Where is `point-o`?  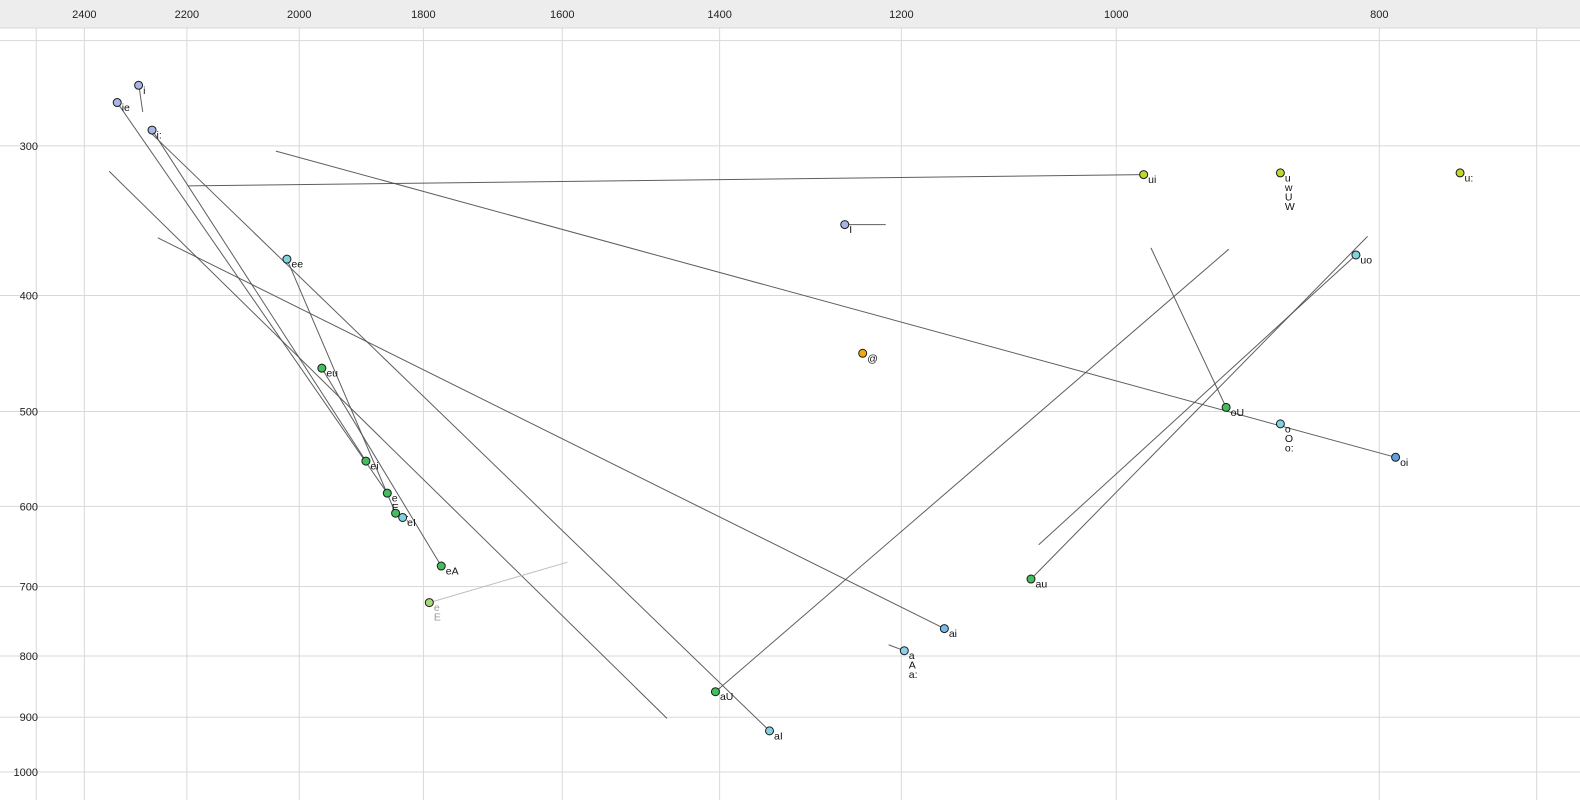
point-o is located at coordinates (1280, 424).